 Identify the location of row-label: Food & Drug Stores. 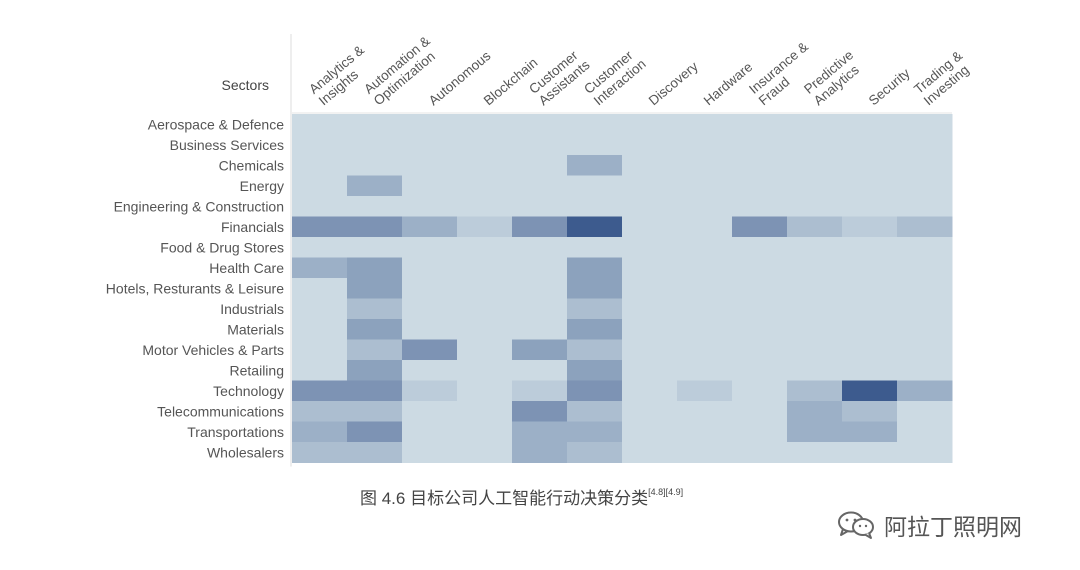
(222, 247).